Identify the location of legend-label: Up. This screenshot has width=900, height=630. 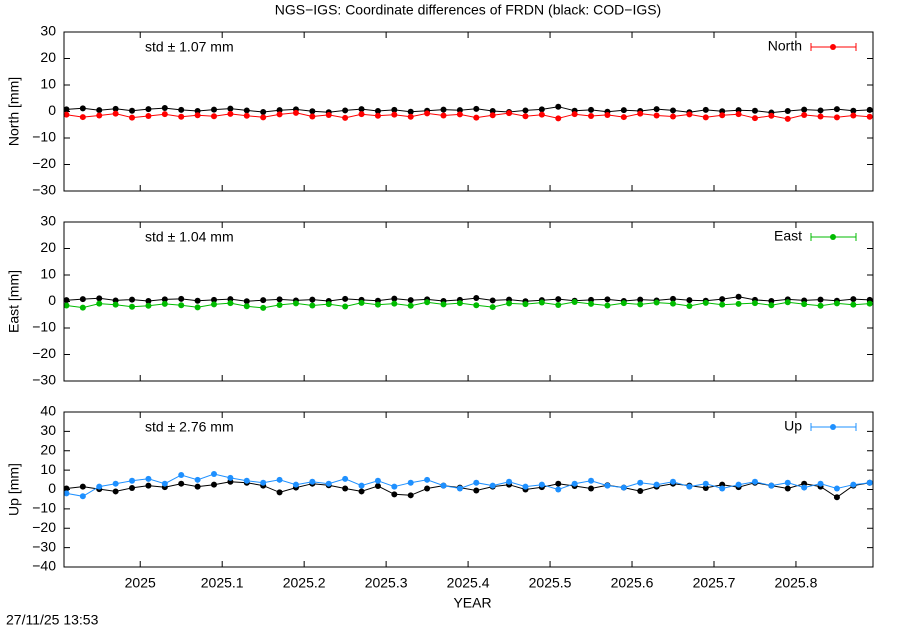
(793, 426).